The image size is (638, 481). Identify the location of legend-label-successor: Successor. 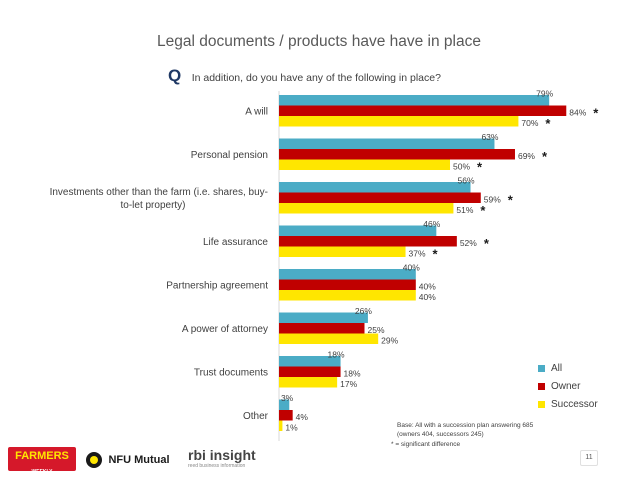
(574, 404).